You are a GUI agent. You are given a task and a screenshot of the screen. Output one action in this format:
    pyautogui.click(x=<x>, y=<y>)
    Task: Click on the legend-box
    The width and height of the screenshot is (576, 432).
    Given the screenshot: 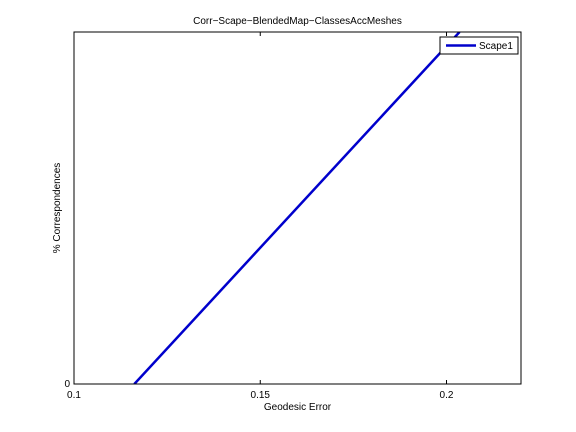 What is the action you would take?
    pyautogui.click(x=479, y=45)
    